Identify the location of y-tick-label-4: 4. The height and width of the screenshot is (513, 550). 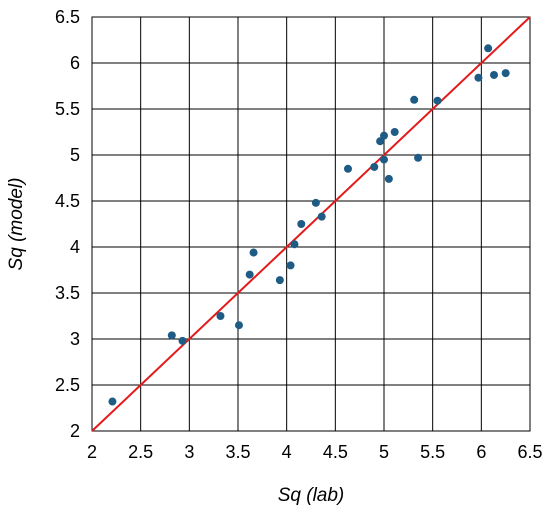
(75, 247).